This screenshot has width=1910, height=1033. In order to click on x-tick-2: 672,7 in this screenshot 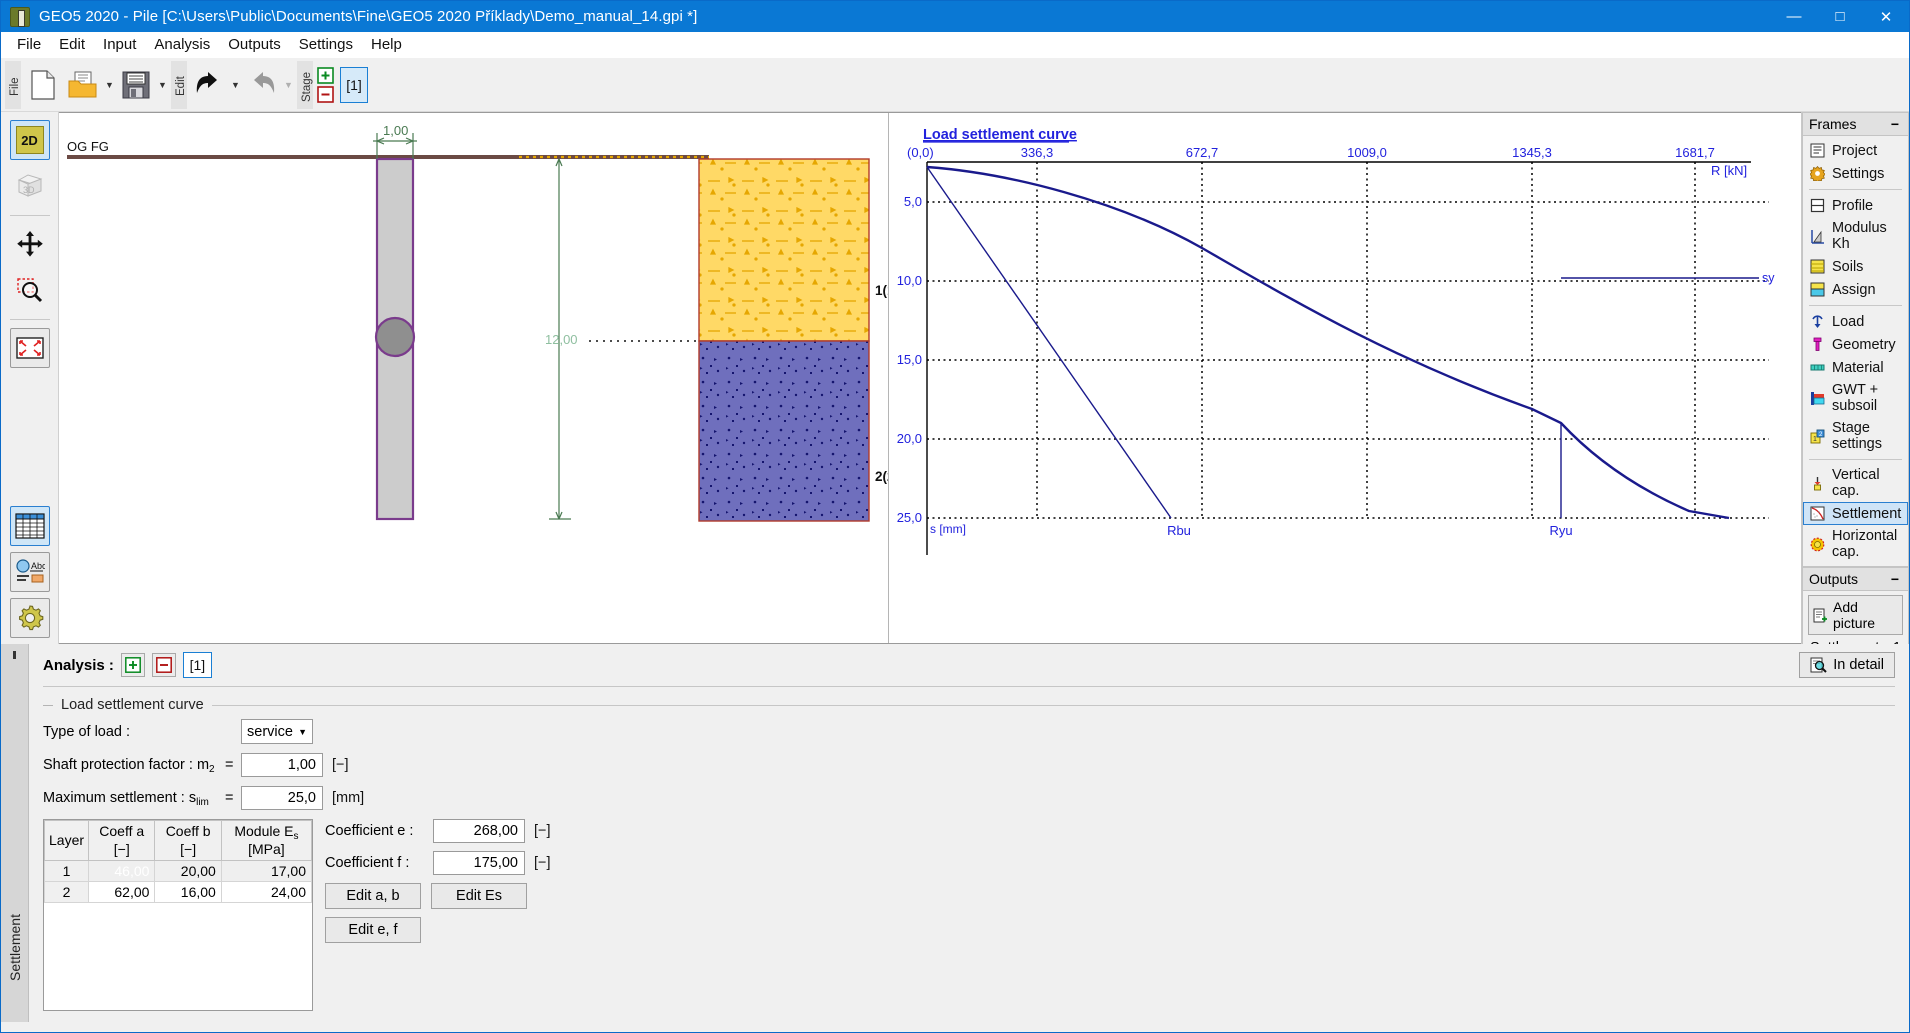, I will do `click(1202, 152)`.